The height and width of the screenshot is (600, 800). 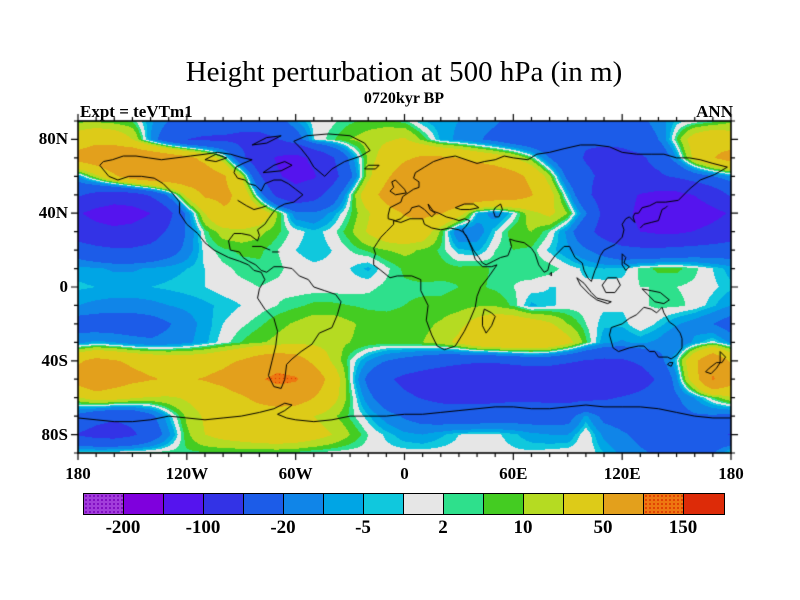 I want to click on plot-subtitle: 0720kyr BP, so click(x=404, y=98).